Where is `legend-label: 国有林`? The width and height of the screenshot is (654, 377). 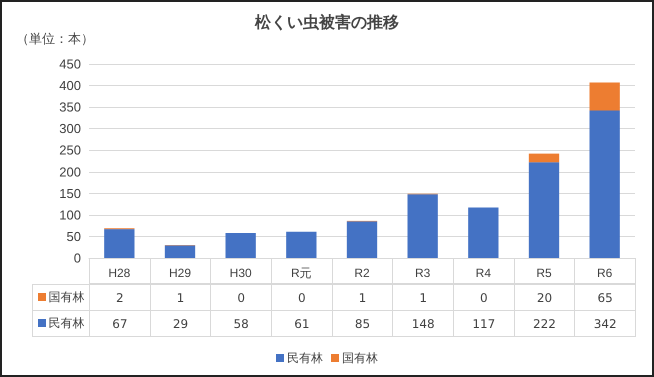
legend-label: 国有林 is located at coordinates (66, 297).